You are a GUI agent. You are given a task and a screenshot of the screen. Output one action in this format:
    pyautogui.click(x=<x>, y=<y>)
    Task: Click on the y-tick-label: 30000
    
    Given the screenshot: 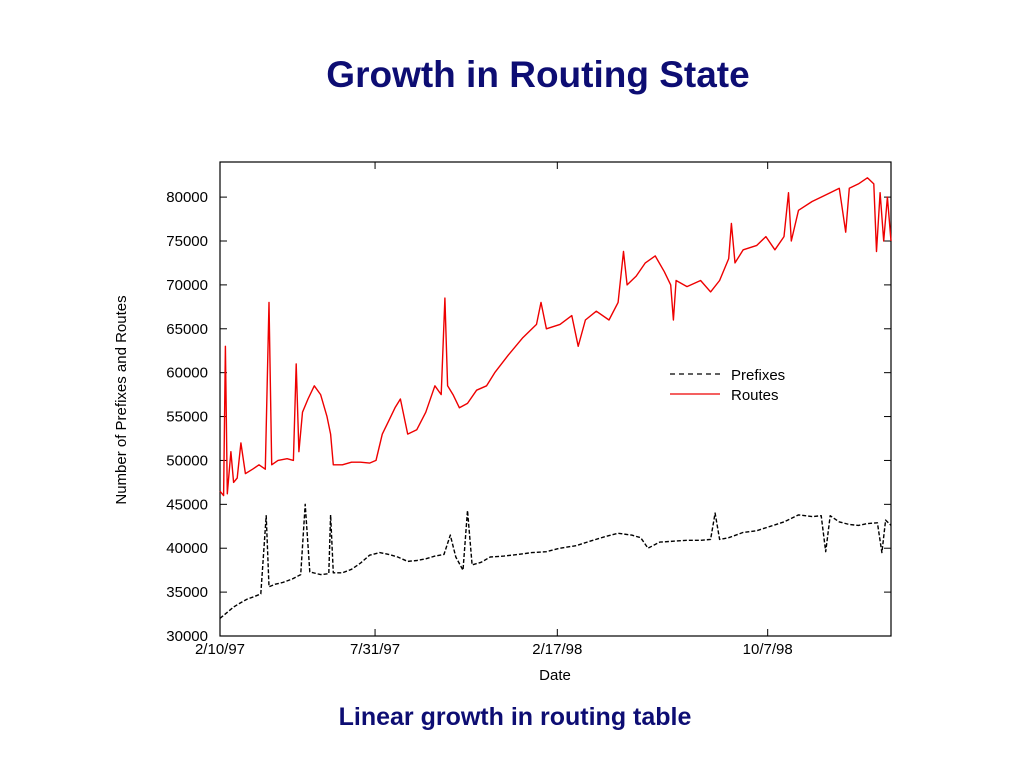 What is the action you would take?
    pyautogui.click(x=187, y=636)
    